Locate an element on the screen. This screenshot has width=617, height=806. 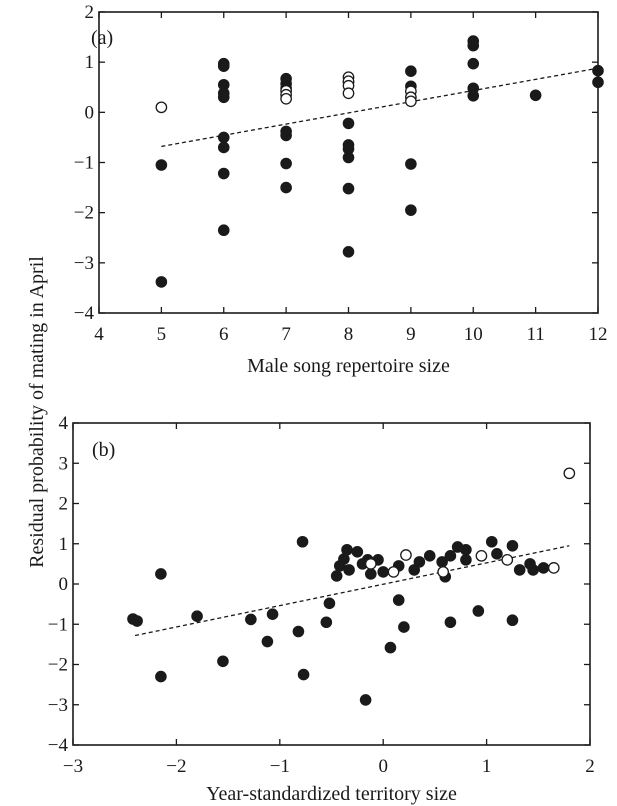
panel-a-x-tick-label: 6 is located at coordinates (224, 334).